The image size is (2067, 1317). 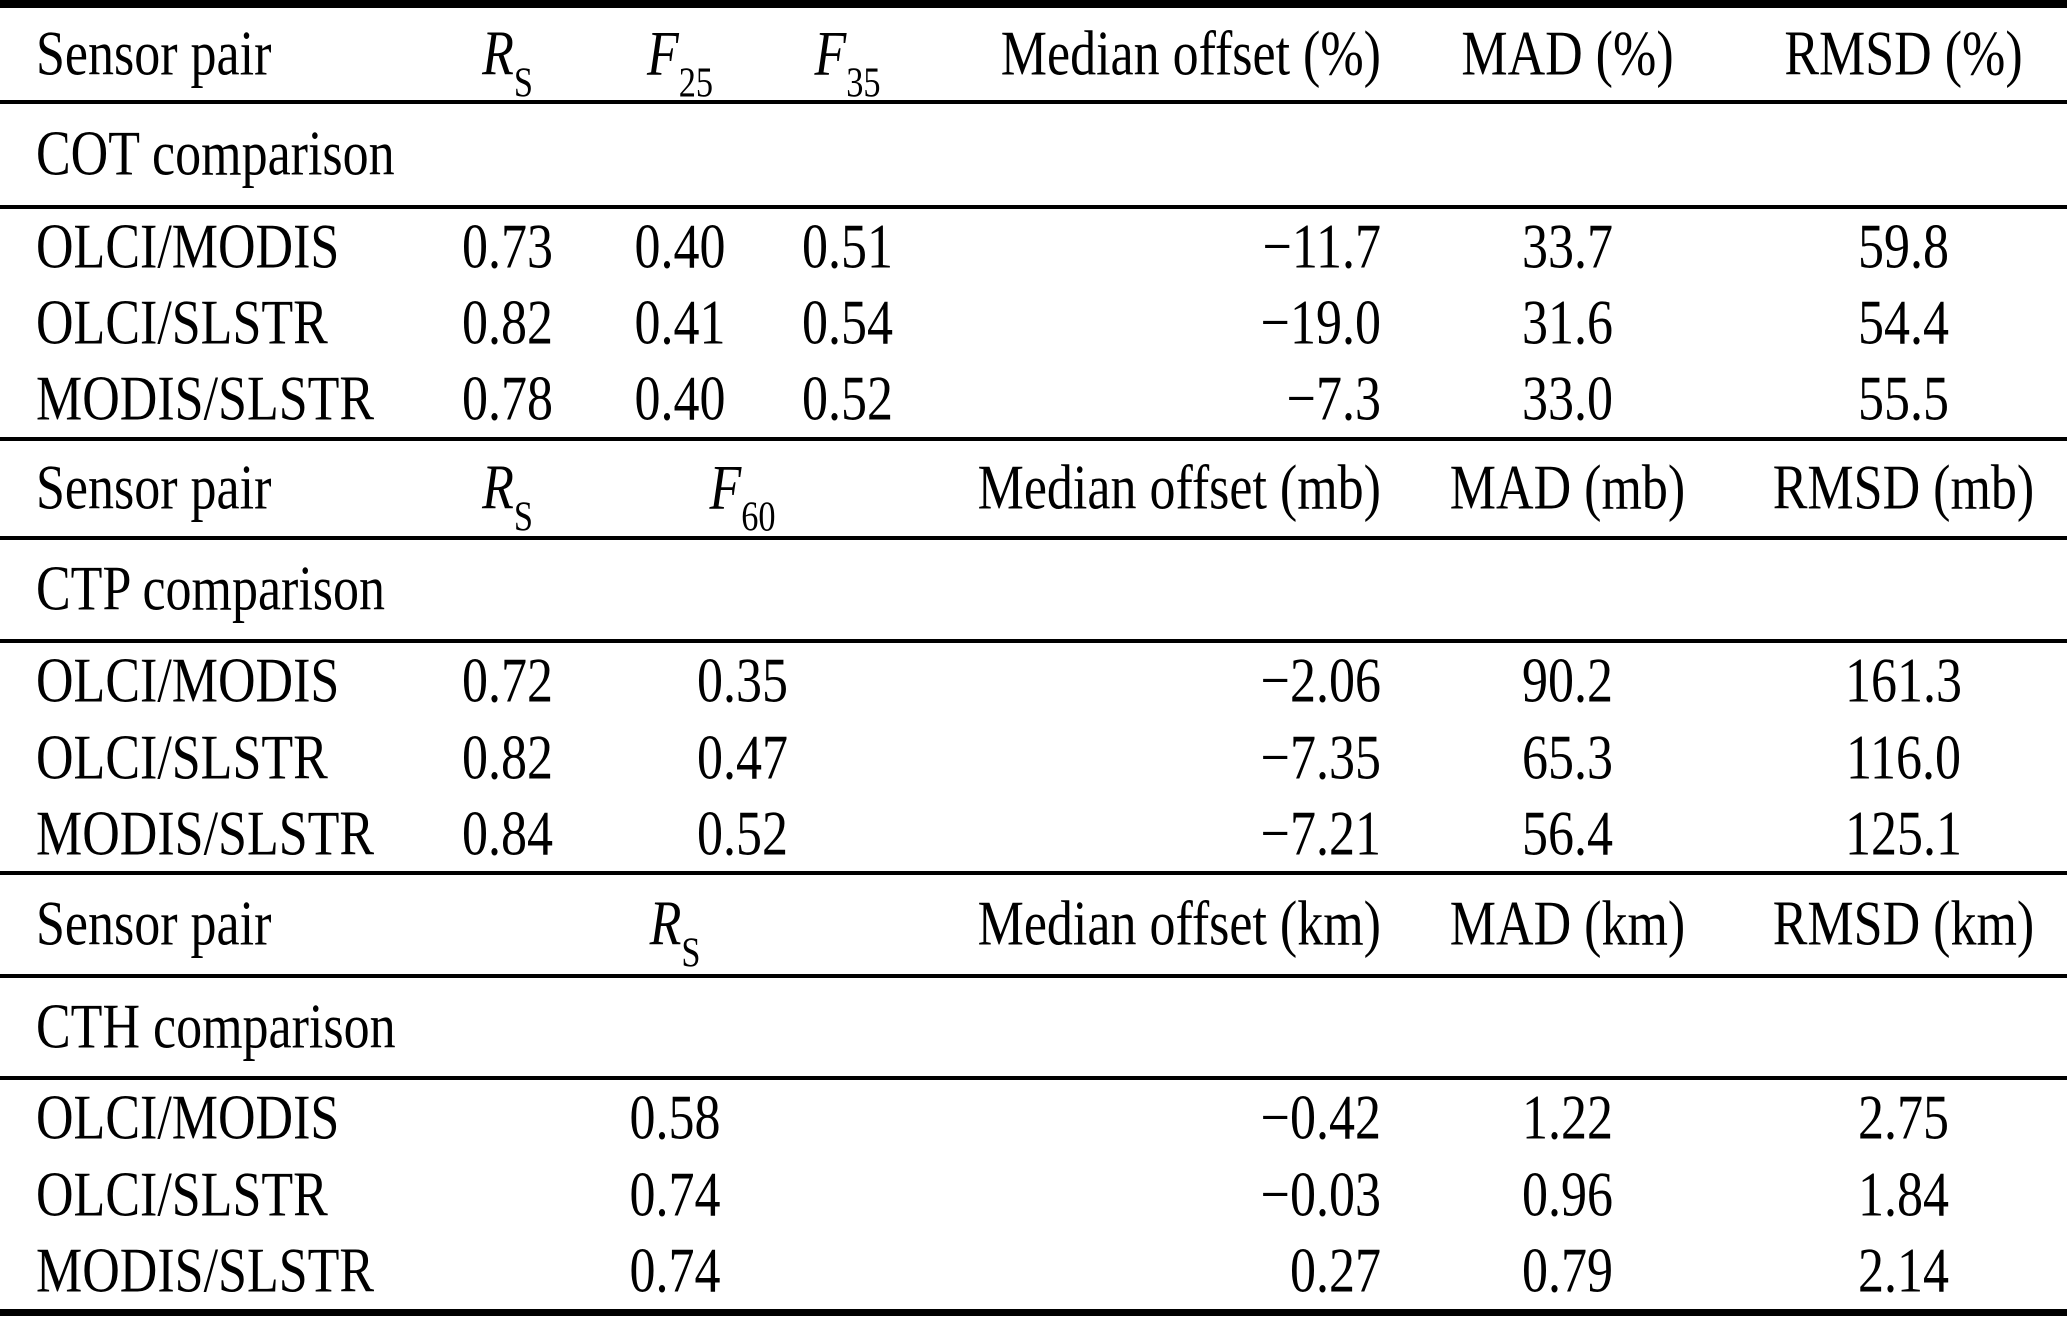 I want to click on col-header-mad: MAD (mb), so click(x=1567, y=488).